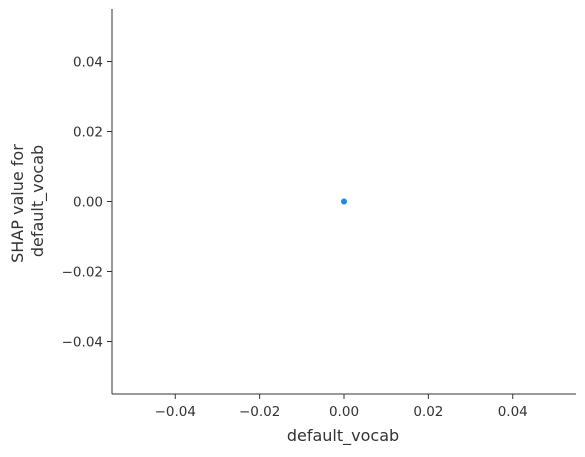  I want to click on y-tick-label: 0.04, so click(88, 63).